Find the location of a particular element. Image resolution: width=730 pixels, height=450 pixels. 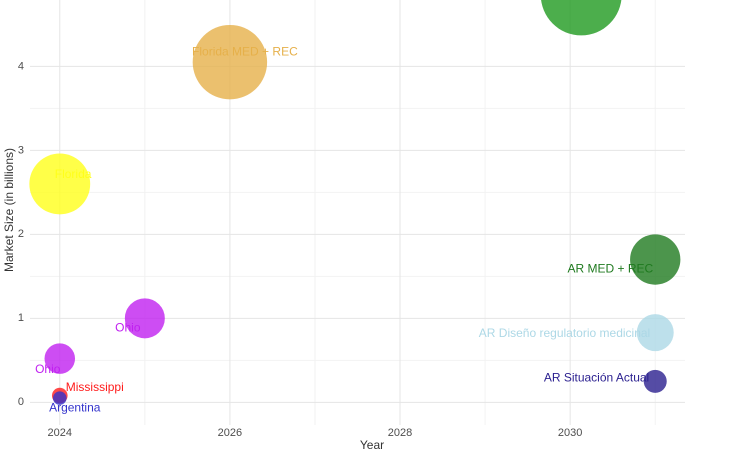

point-label: AR Situación Actual is located at coordinates (596, 377).